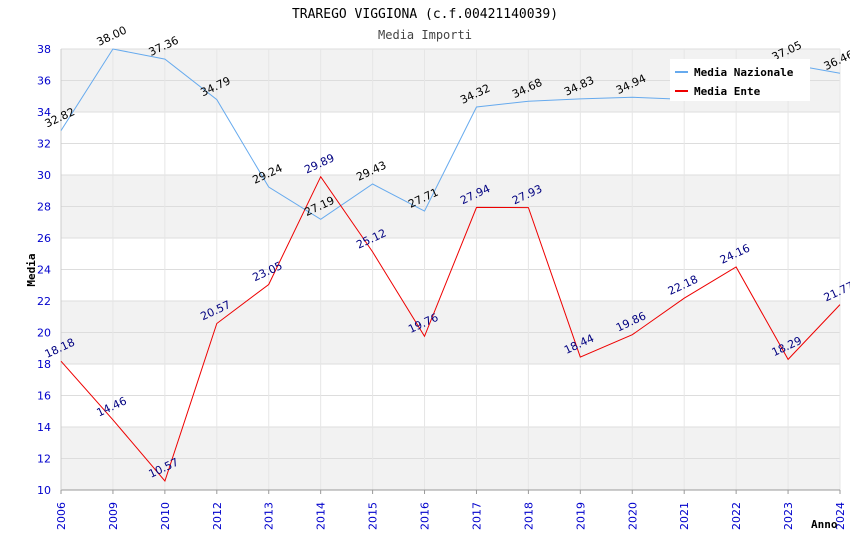 This screenshot has height=550, width=850. Describe the element at coordinates (269, 516) in the screenshot. I see `x-tick-label: 2013` at that location.